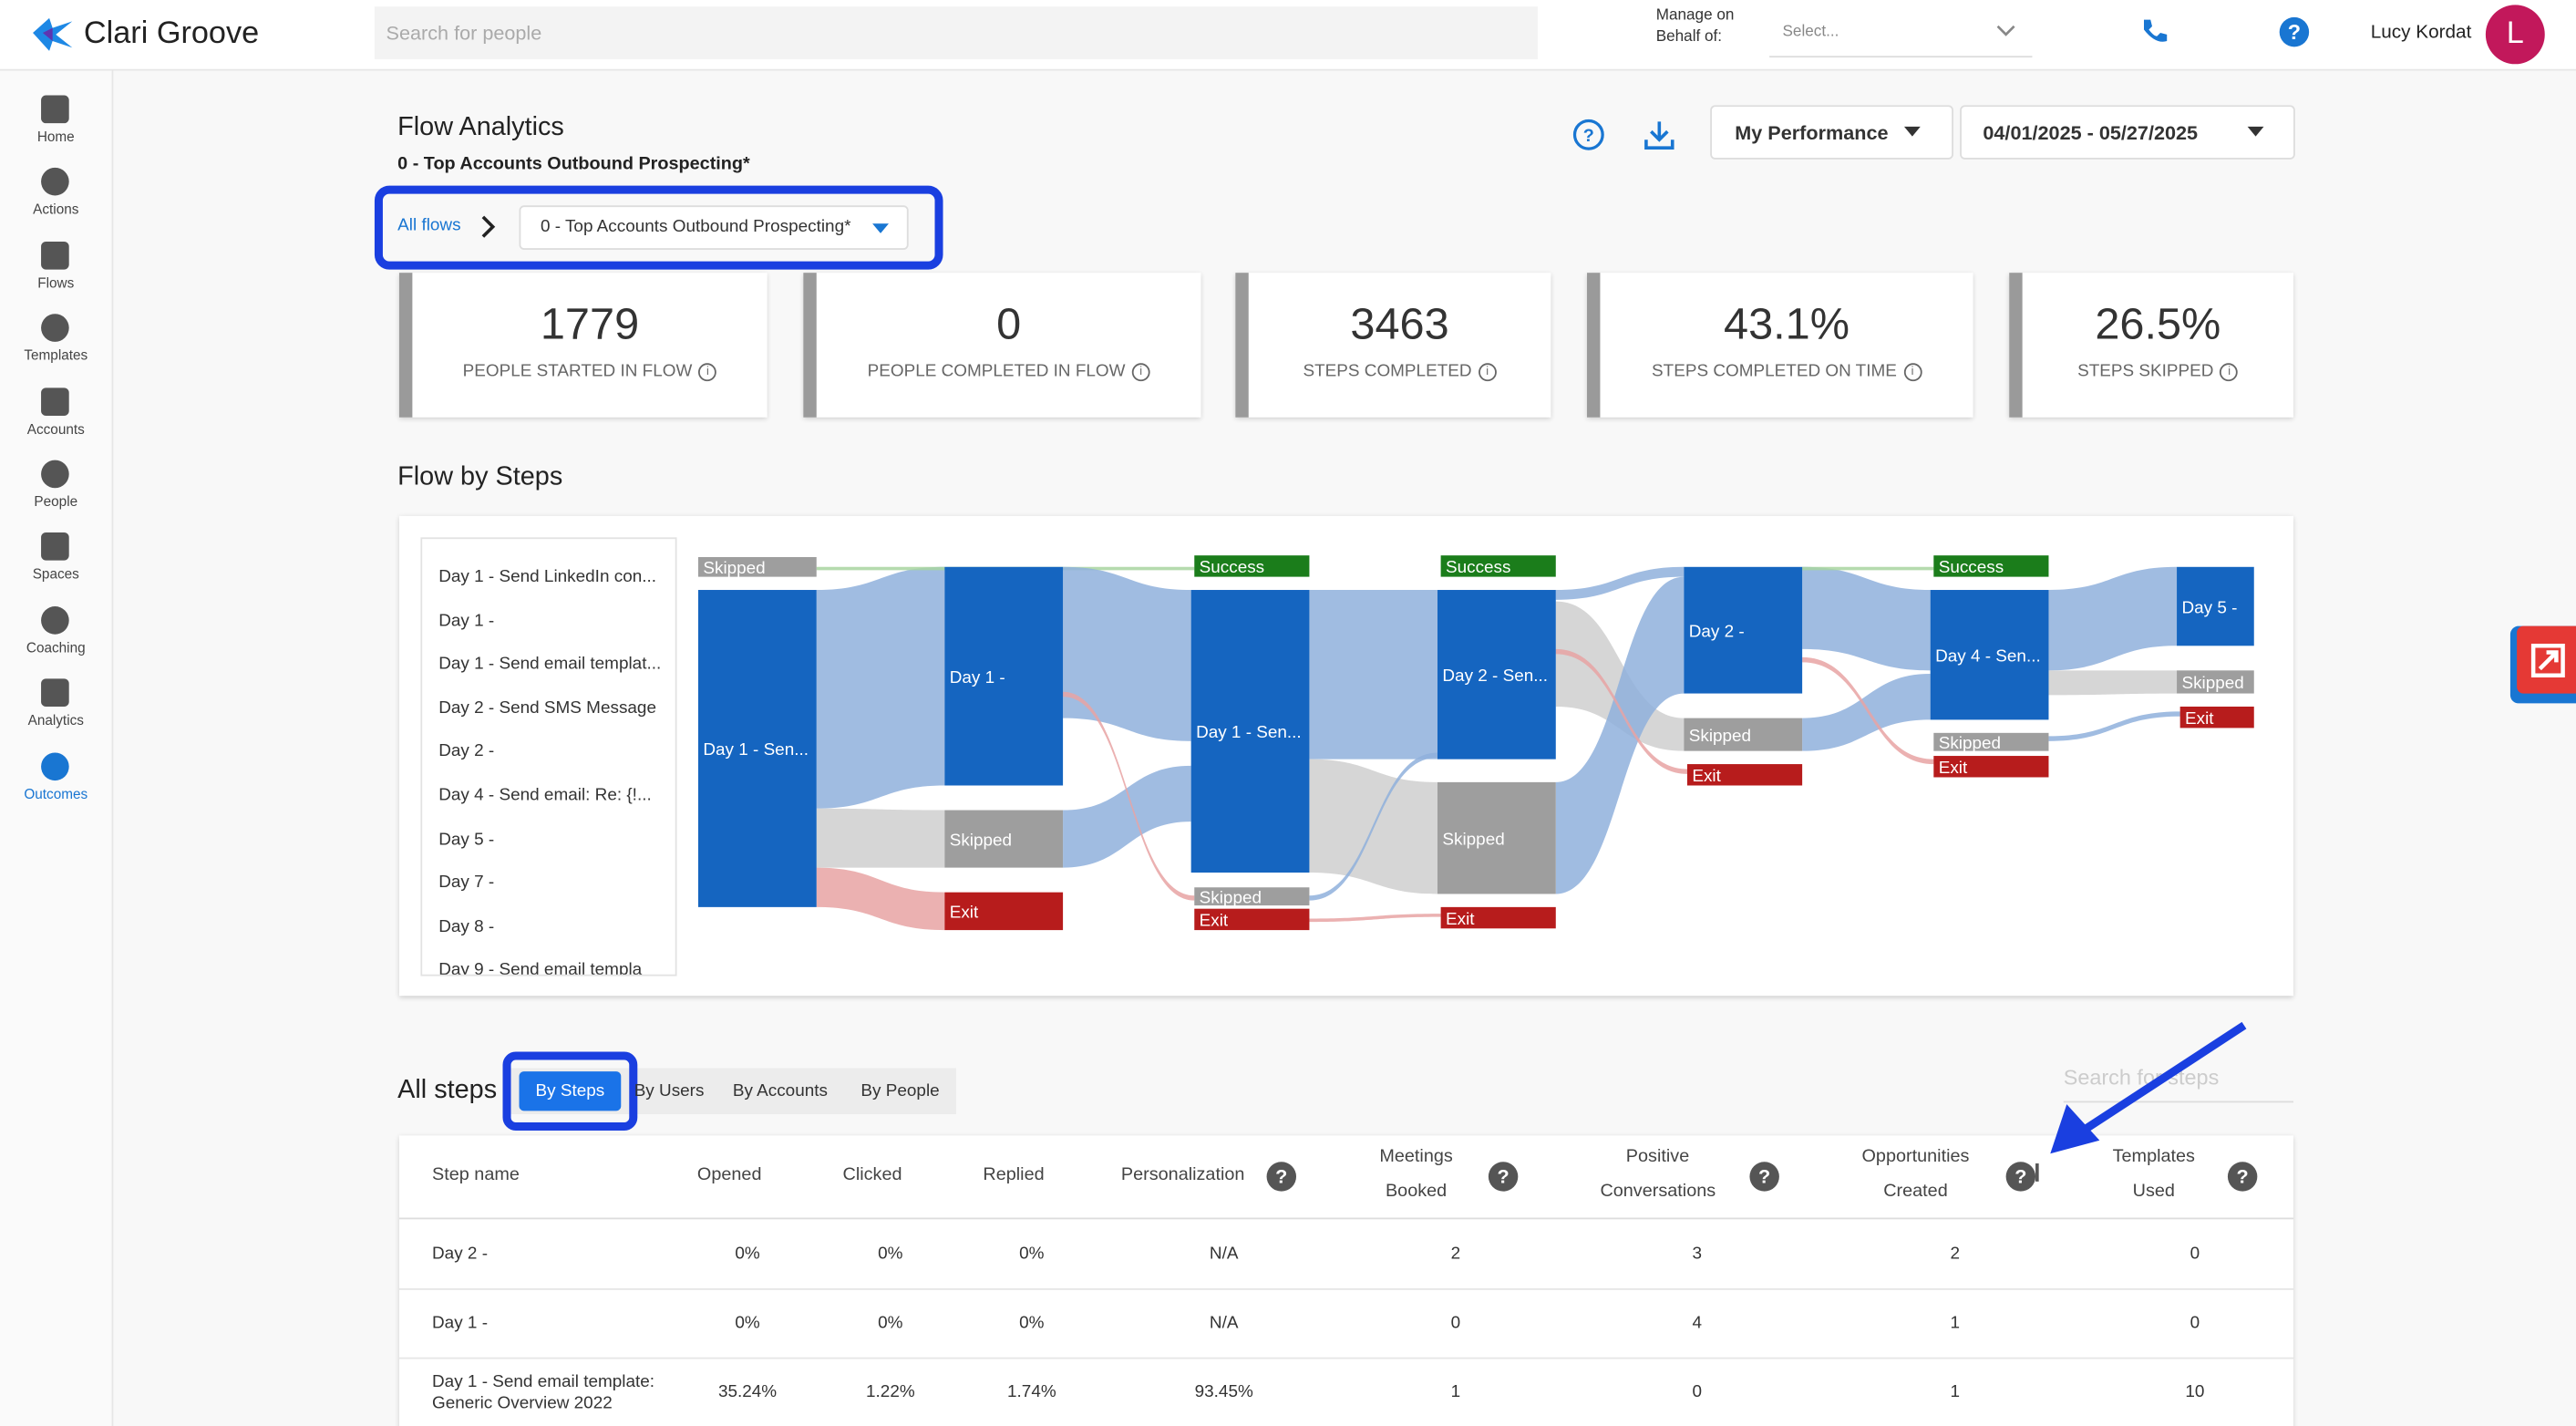  Describe the element at coordinates (466, 620) in the screenshot. I see `step-item: Day 1 -` at that location.